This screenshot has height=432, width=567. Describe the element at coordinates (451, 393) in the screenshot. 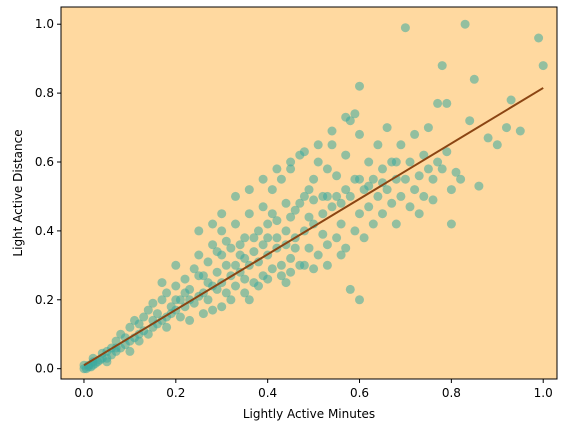

I see `x-tick-label: 0.8` at that location.